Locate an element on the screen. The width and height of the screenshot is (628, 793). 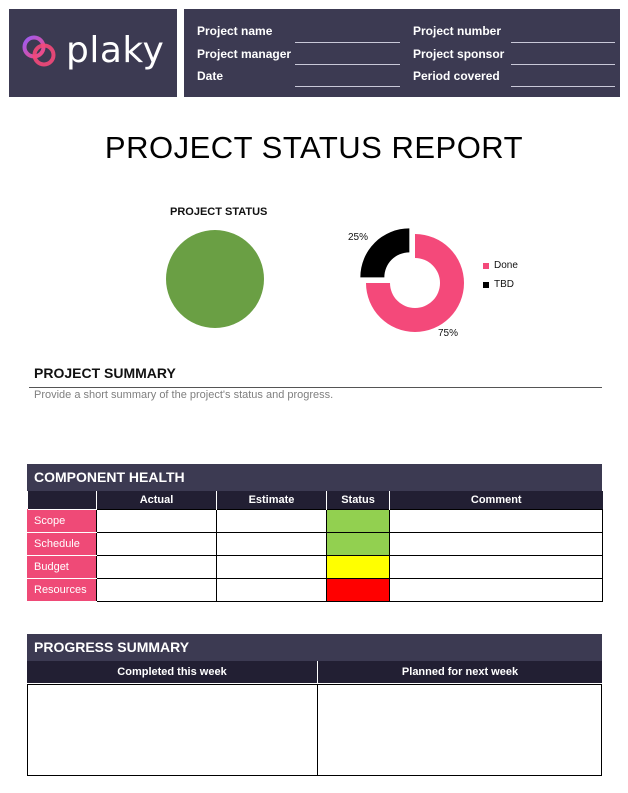
planned-next-week-area is located at coordinates (459, 730).